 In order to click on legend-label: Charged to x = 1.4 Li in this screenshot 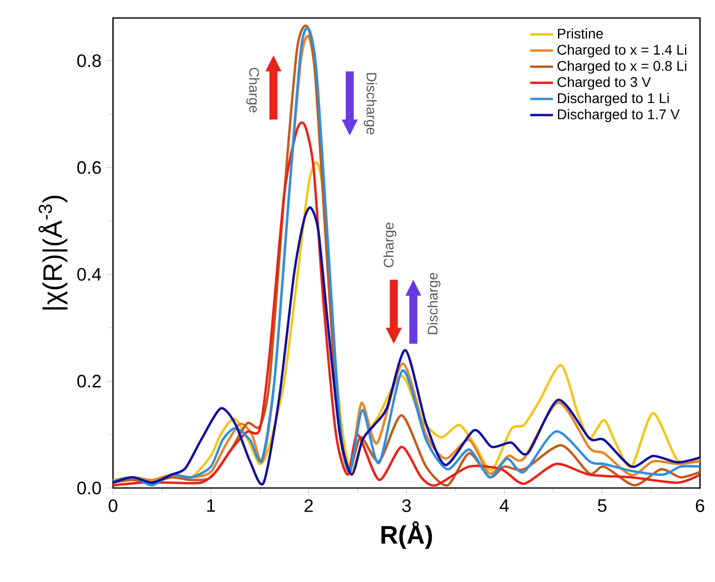, I will do `click(622, 51)`.